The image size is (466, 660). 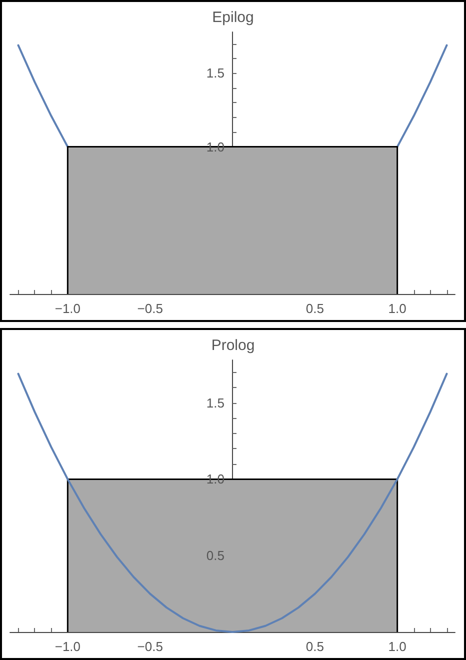 What do you see at coordinates (233, 17) in the screenshot?
I see `chart-title: Epilog` at bounding box center [233, 17].